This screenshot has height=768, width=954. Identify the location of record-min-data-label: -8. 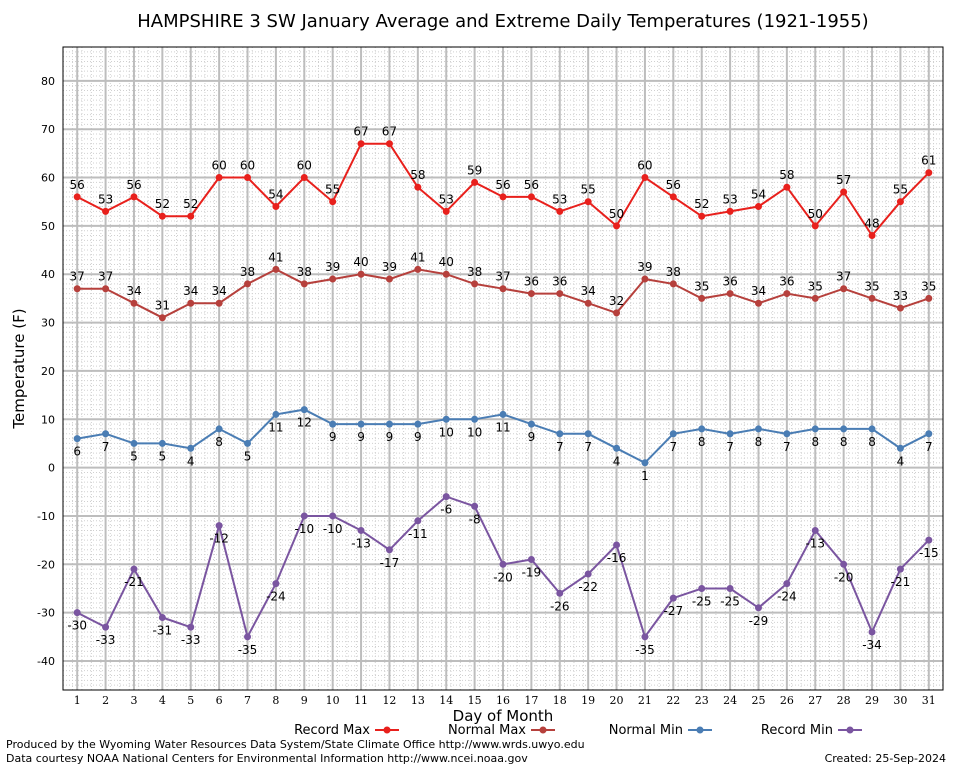
(475, 519).